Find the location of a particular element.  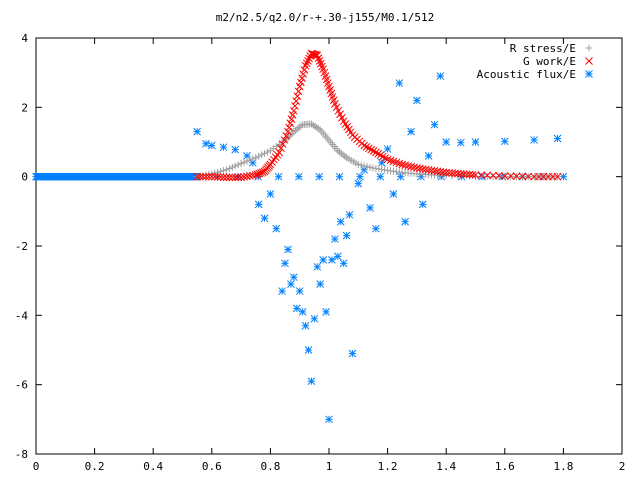

chart-title: m2/n2.5/q2.0/r-+.30-j155/M0.1/512 is located at coordinates (325, 17).